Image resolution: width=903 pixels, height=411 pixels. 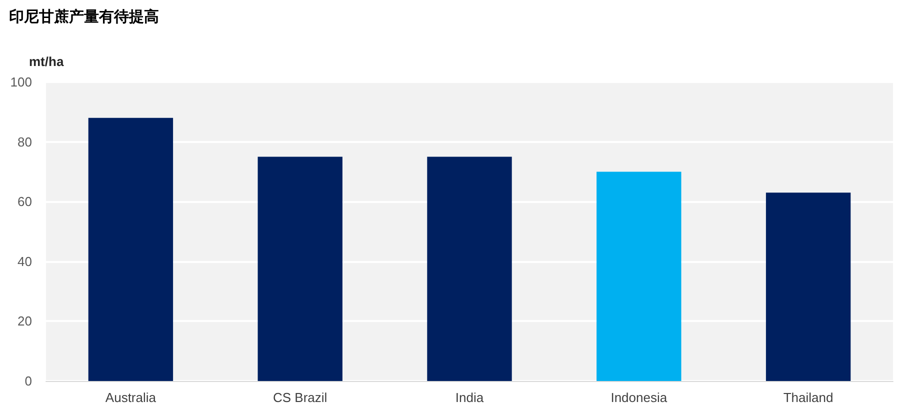 I want to click on y-tick-label: 100, so click(x=21, y=82).